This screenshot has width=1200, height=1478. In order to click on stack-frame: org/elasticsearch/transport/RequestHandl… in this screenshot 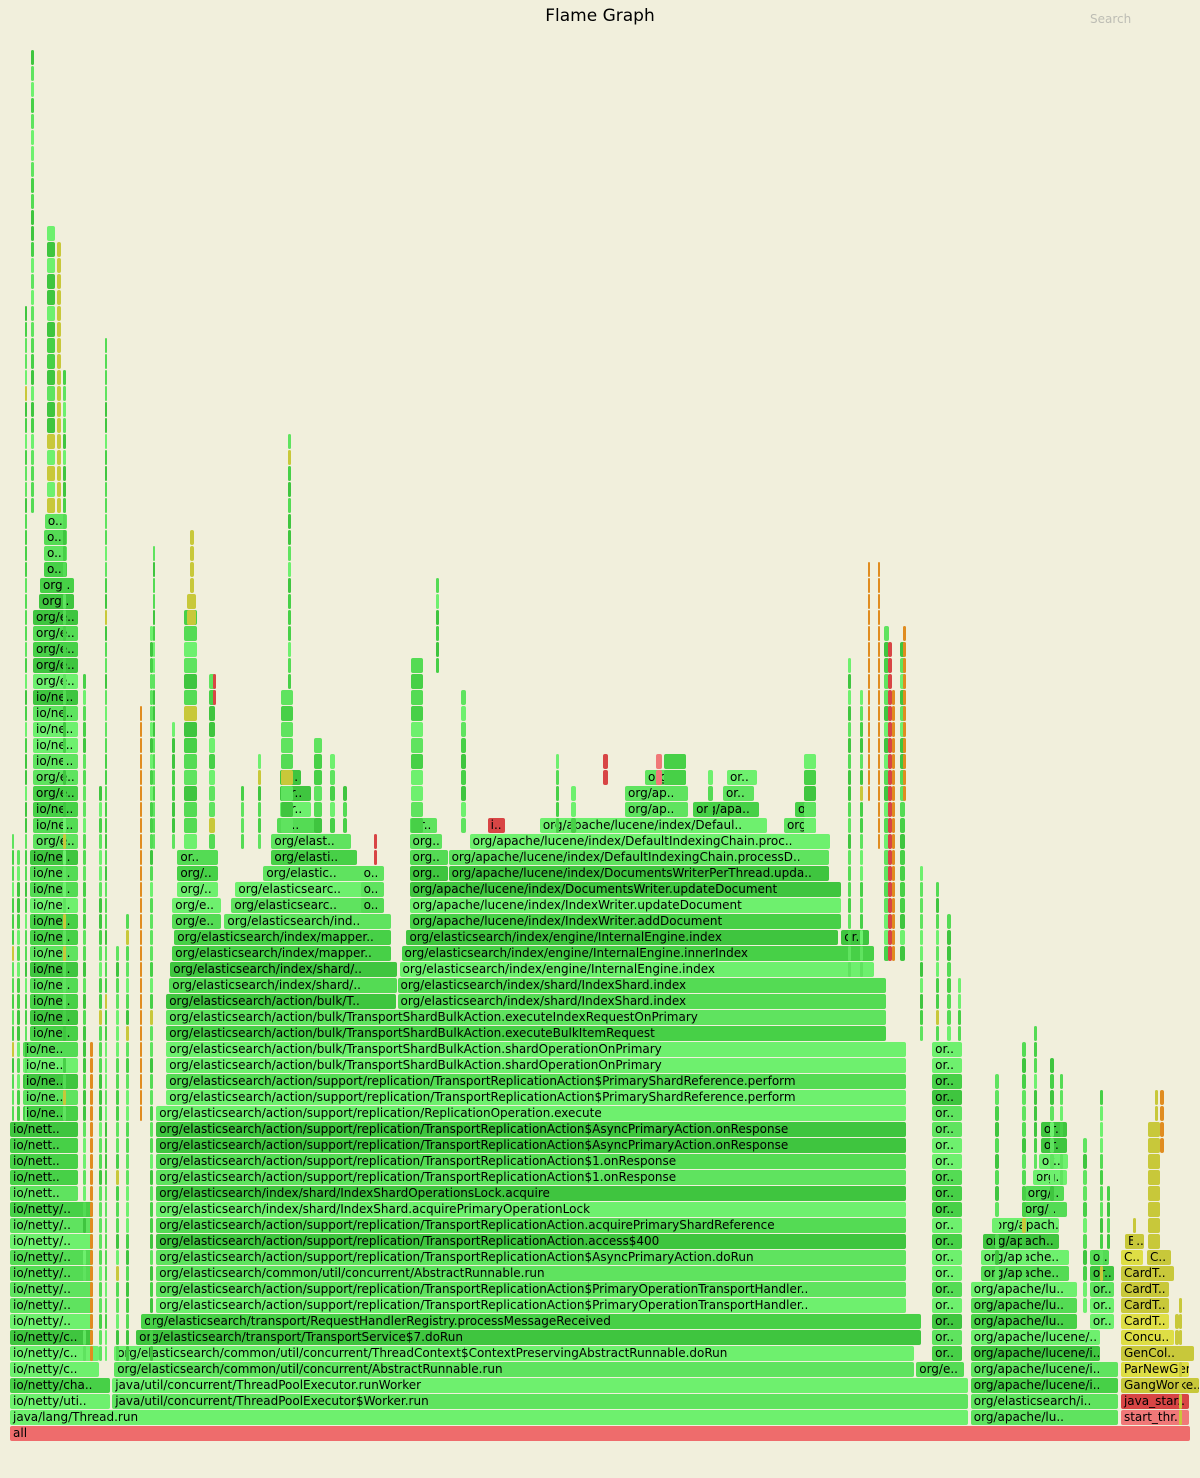, I will do `click(531, 1321)`.